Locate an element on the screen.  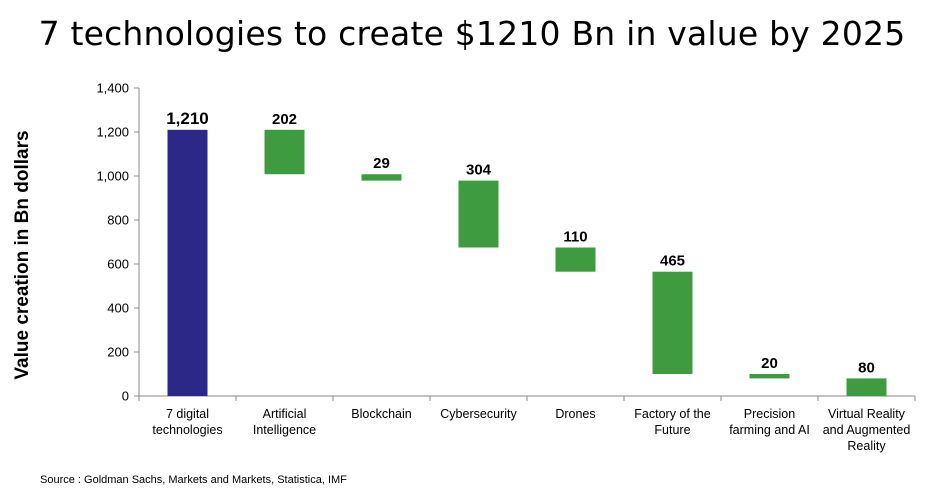
y-tick-label: 200 is located at coordinates (118, 352).